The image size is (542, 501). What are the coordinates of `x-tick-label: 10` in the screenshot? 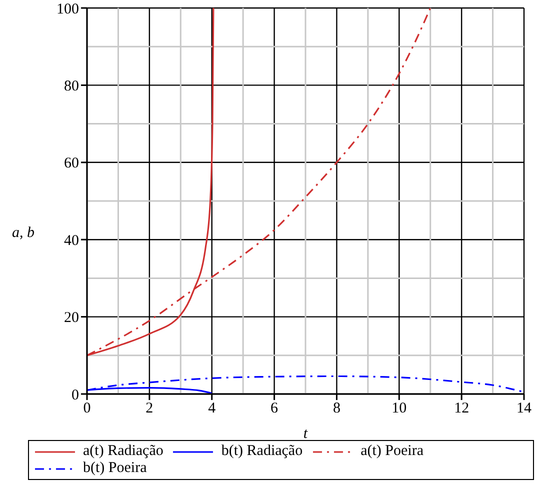 It's located at (399, 408).